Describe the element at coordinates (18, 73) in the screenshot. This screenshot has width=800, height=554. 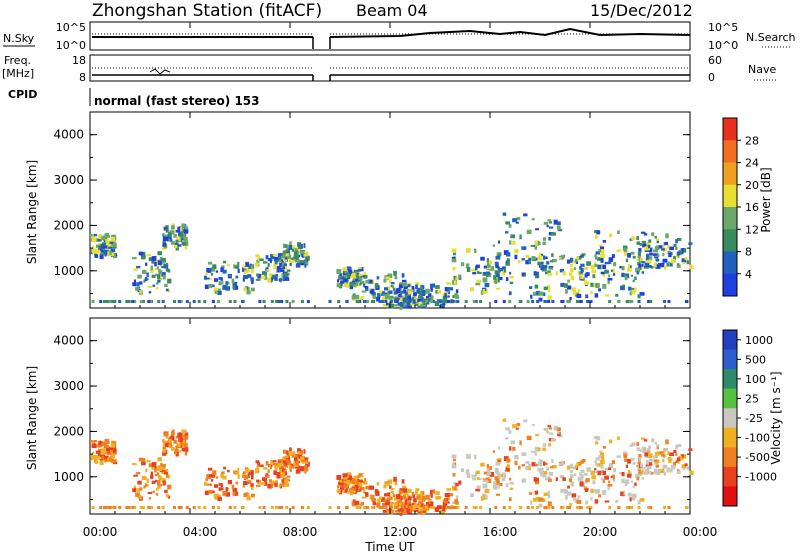
I see `freq-label-line2: [MHz]` at that location.